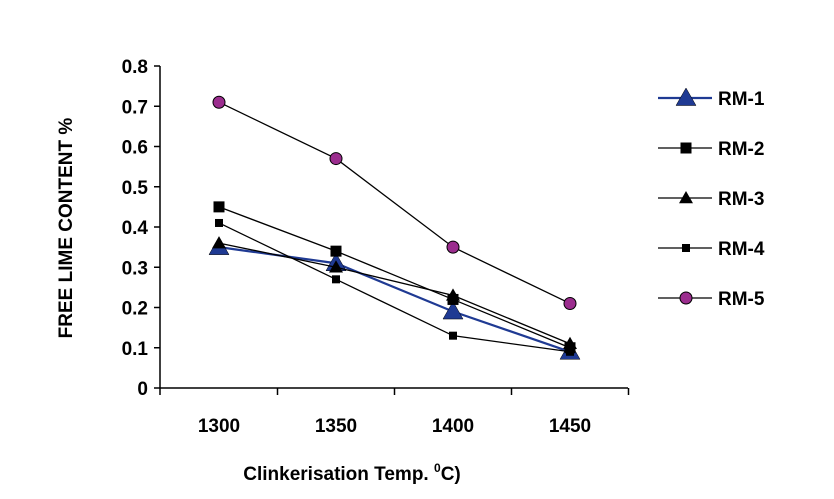 The image size is (834, 499). What do you see at coordinates (741, 299) in the screenshot?
I see `legend-label: RM-5` at bounding box center [741, 299].